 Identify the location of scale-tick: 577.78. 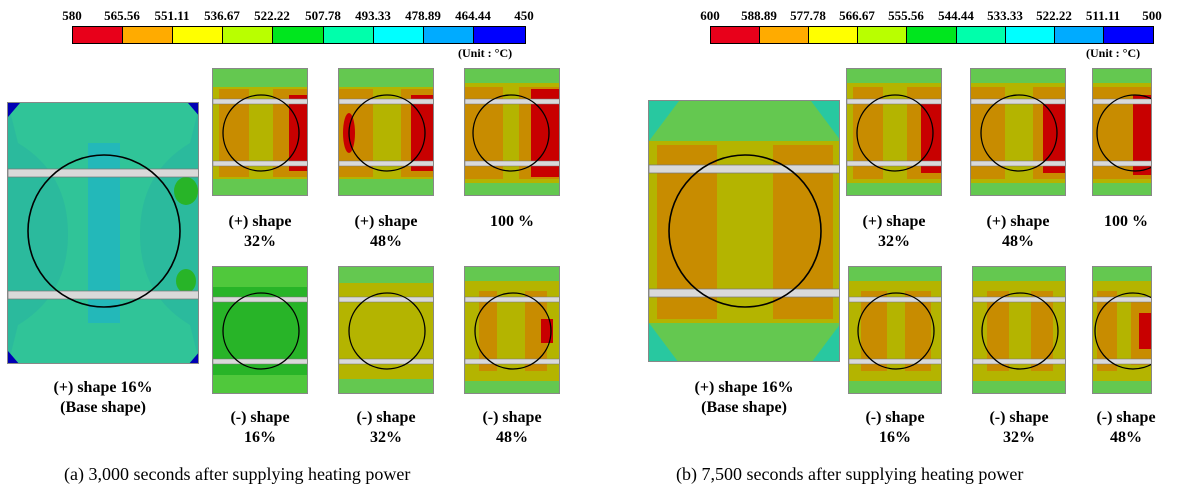
(808, 15).